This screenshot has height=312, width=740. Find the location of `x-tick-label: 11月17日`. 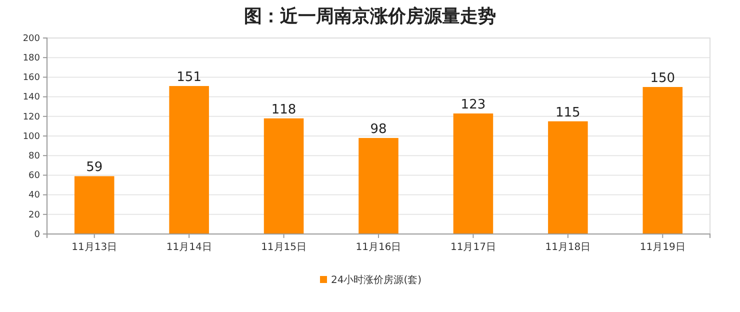

x-tick-label: 11月17日 is located at coordinates (473, 247).